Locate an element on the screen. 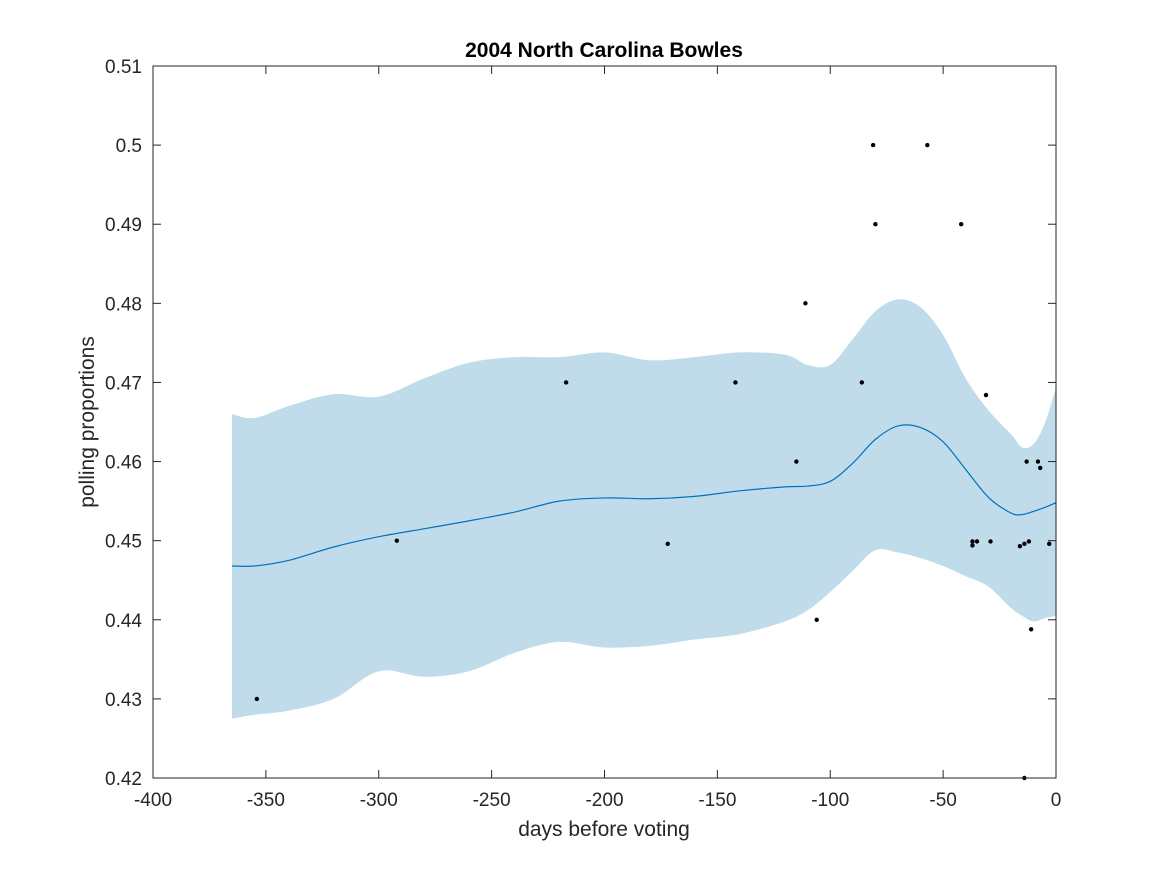 The image size is (1167, 875). x-axis-label: days before voting is located at coordinates (604, 829).